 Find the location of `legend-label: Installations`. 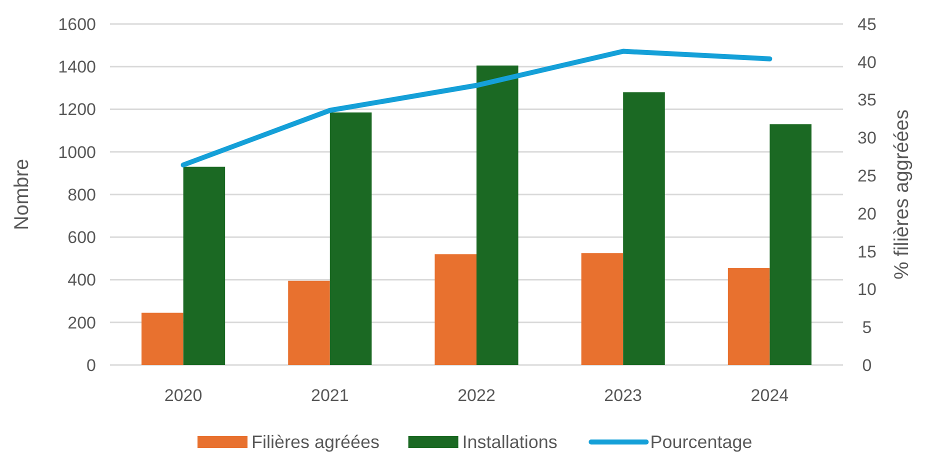

legend-label: Installations is located at coordinates (510, 442).